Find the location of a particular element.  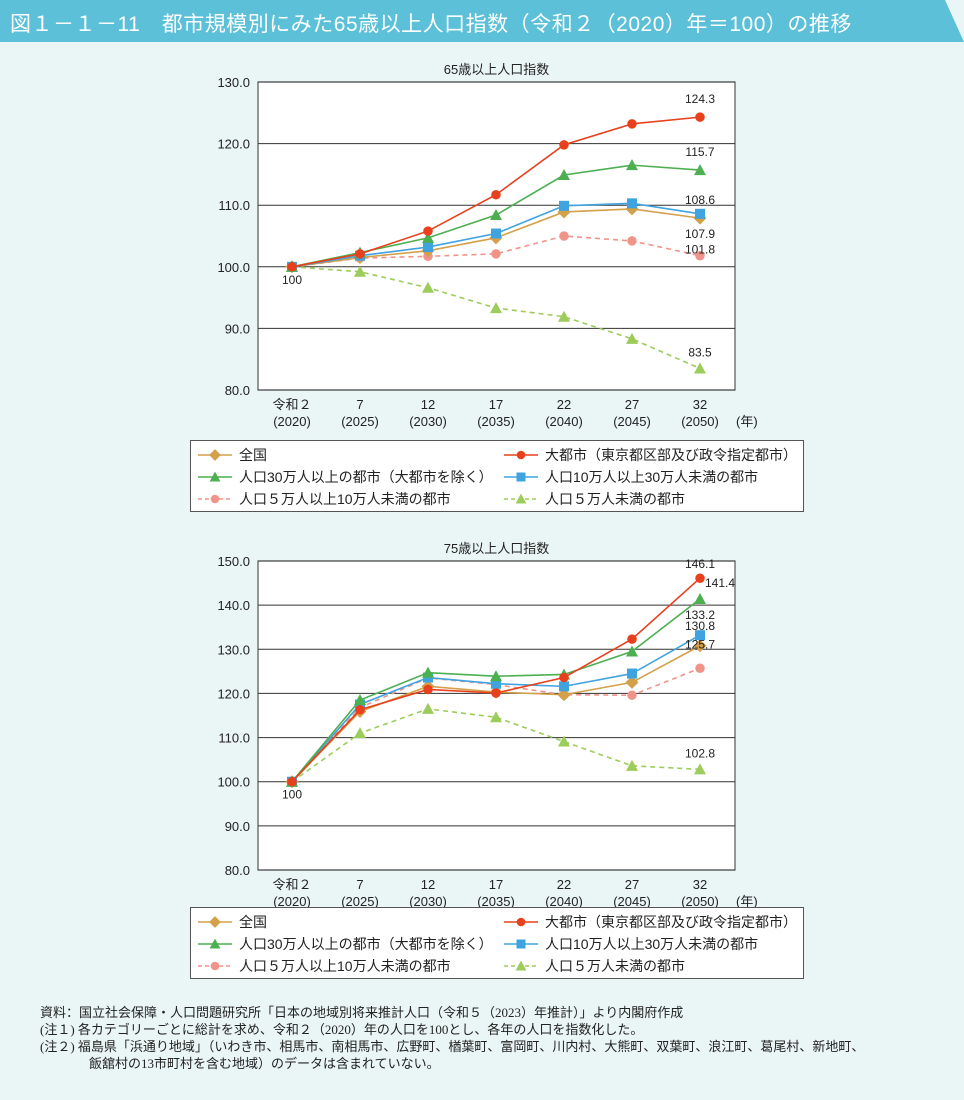

legend-item: 人口10万人以上30万人未満の都市 is located at coordinates (630, 477).